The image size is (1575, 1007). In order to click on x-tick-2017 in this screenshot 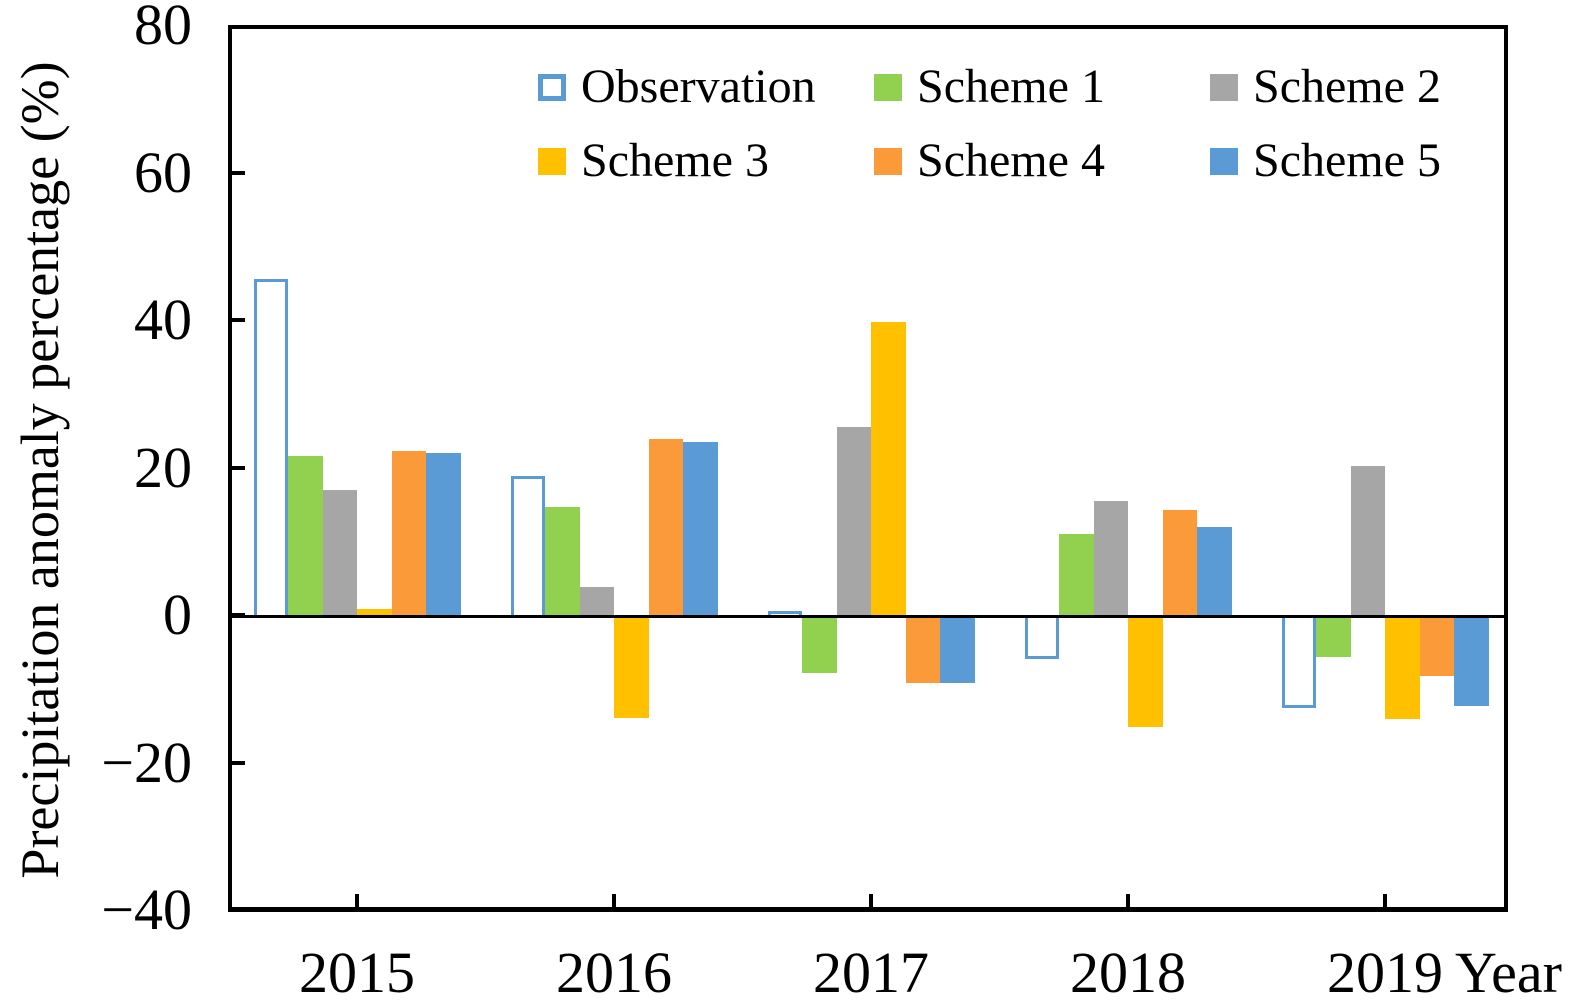, I will do `click(871, 900)`.